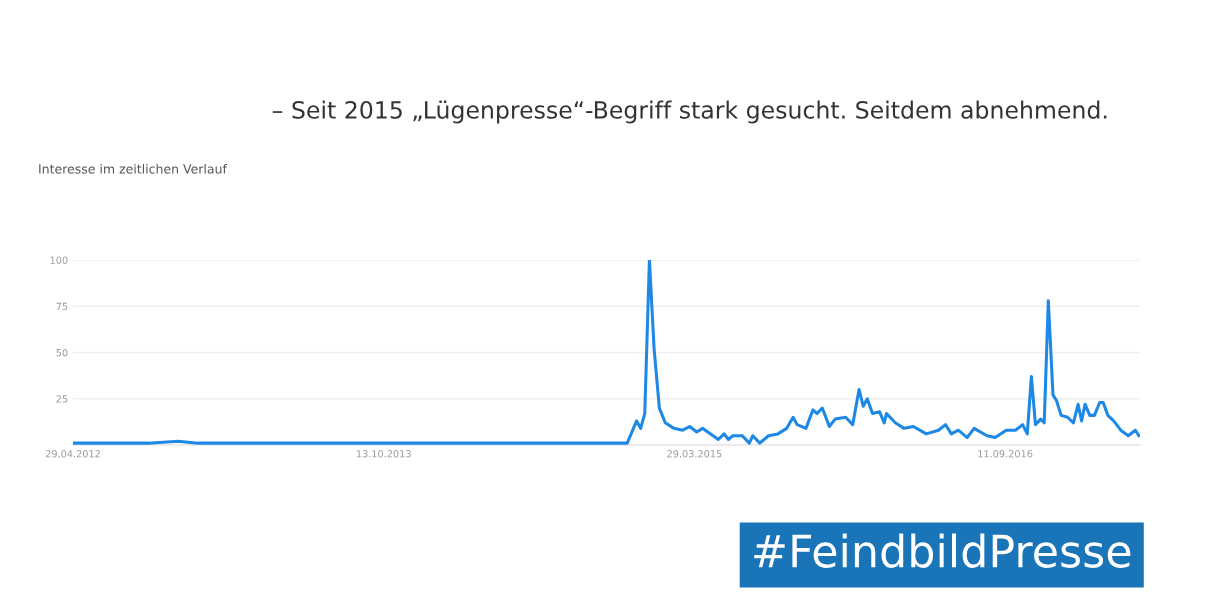 The image size is (1211, 603). Describe the element at coordinates (62, 399) in the screenshot. I see `y-tick-label: 25` at that location.